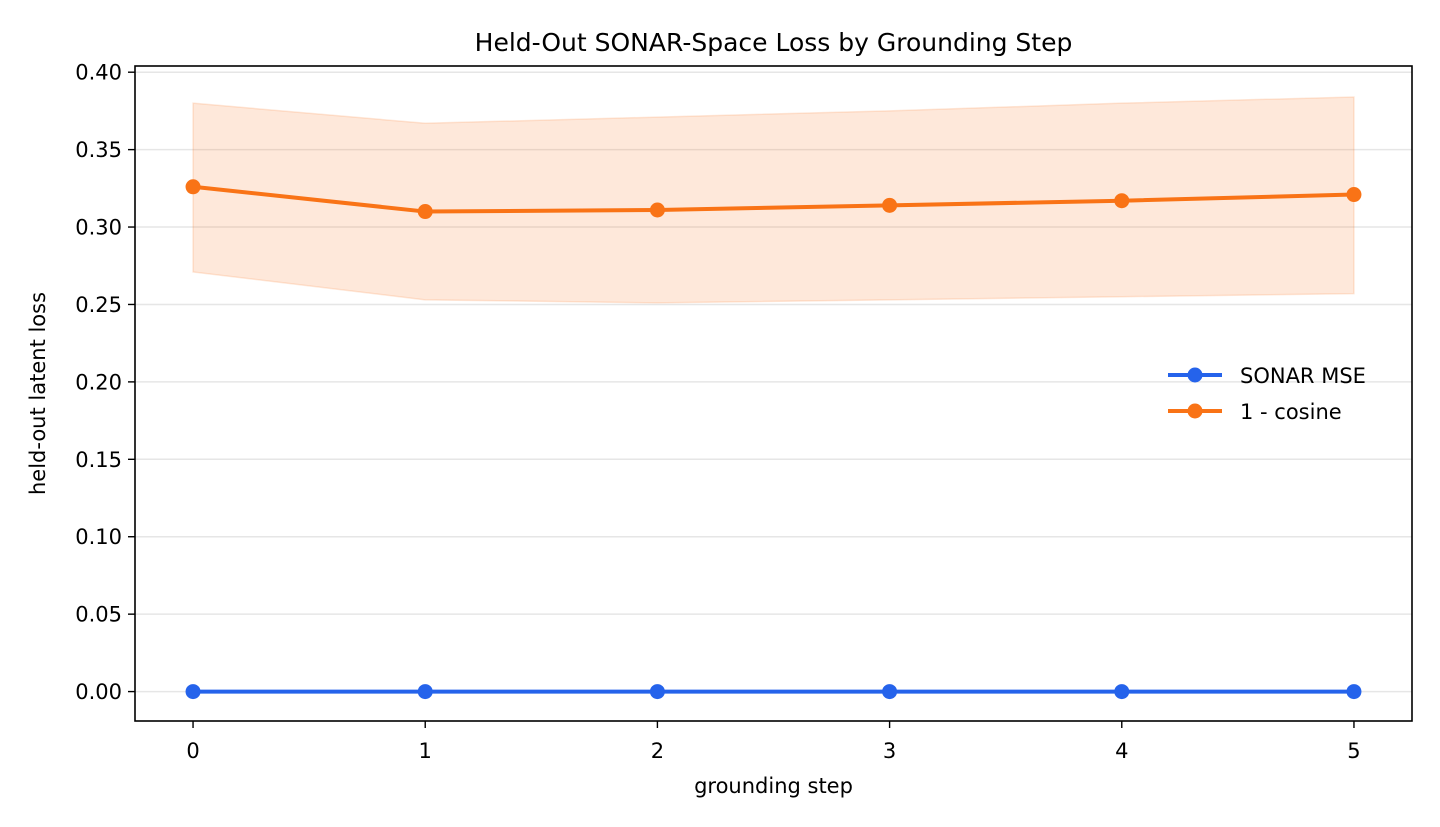 This screenshot has width=1440, height=827. I want to click on x-tick-label: 4, so click(1121, 751).